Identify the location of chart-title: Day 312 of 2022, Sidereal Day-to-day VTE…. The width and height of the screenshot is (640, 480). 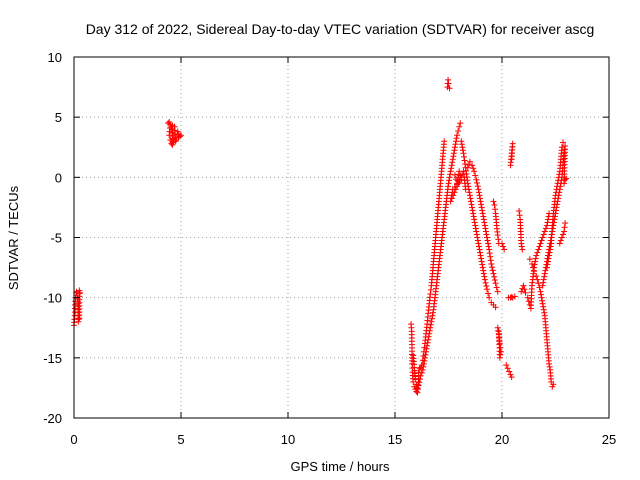
(340, 29).